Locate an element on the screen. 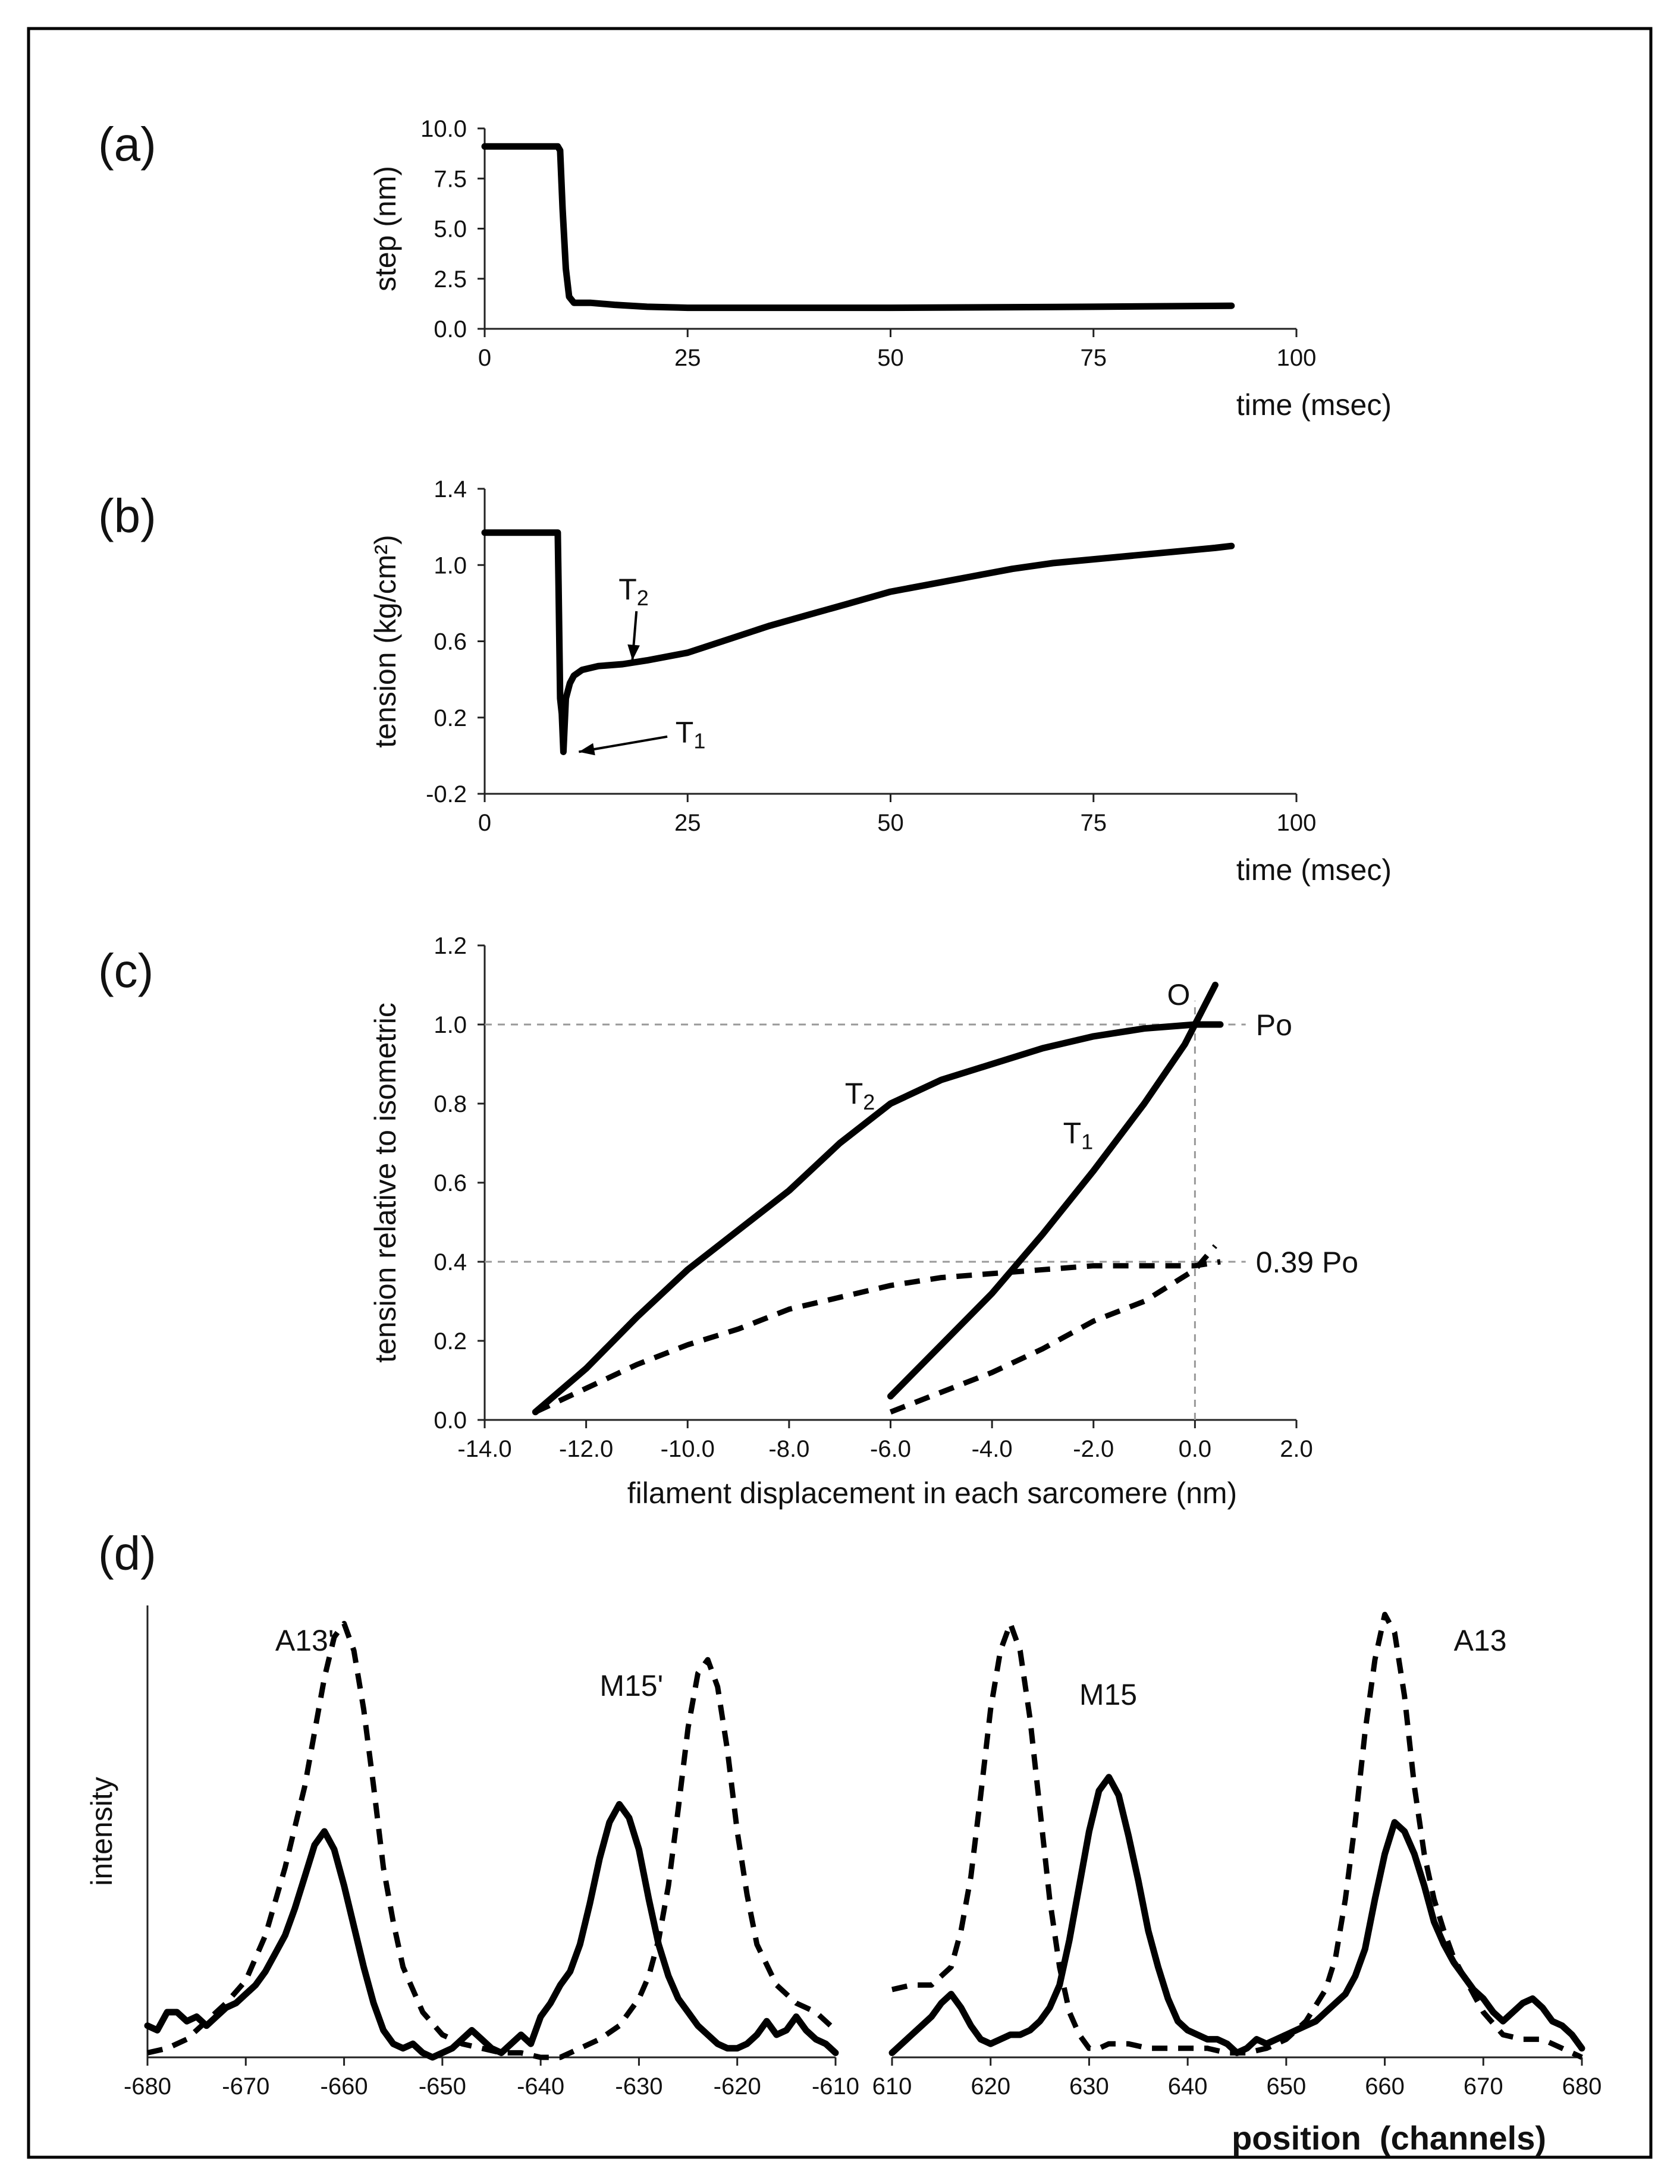 This screenshot has width=1680, height=2184. annotation-c: O is located at coordinates (1178, 994).